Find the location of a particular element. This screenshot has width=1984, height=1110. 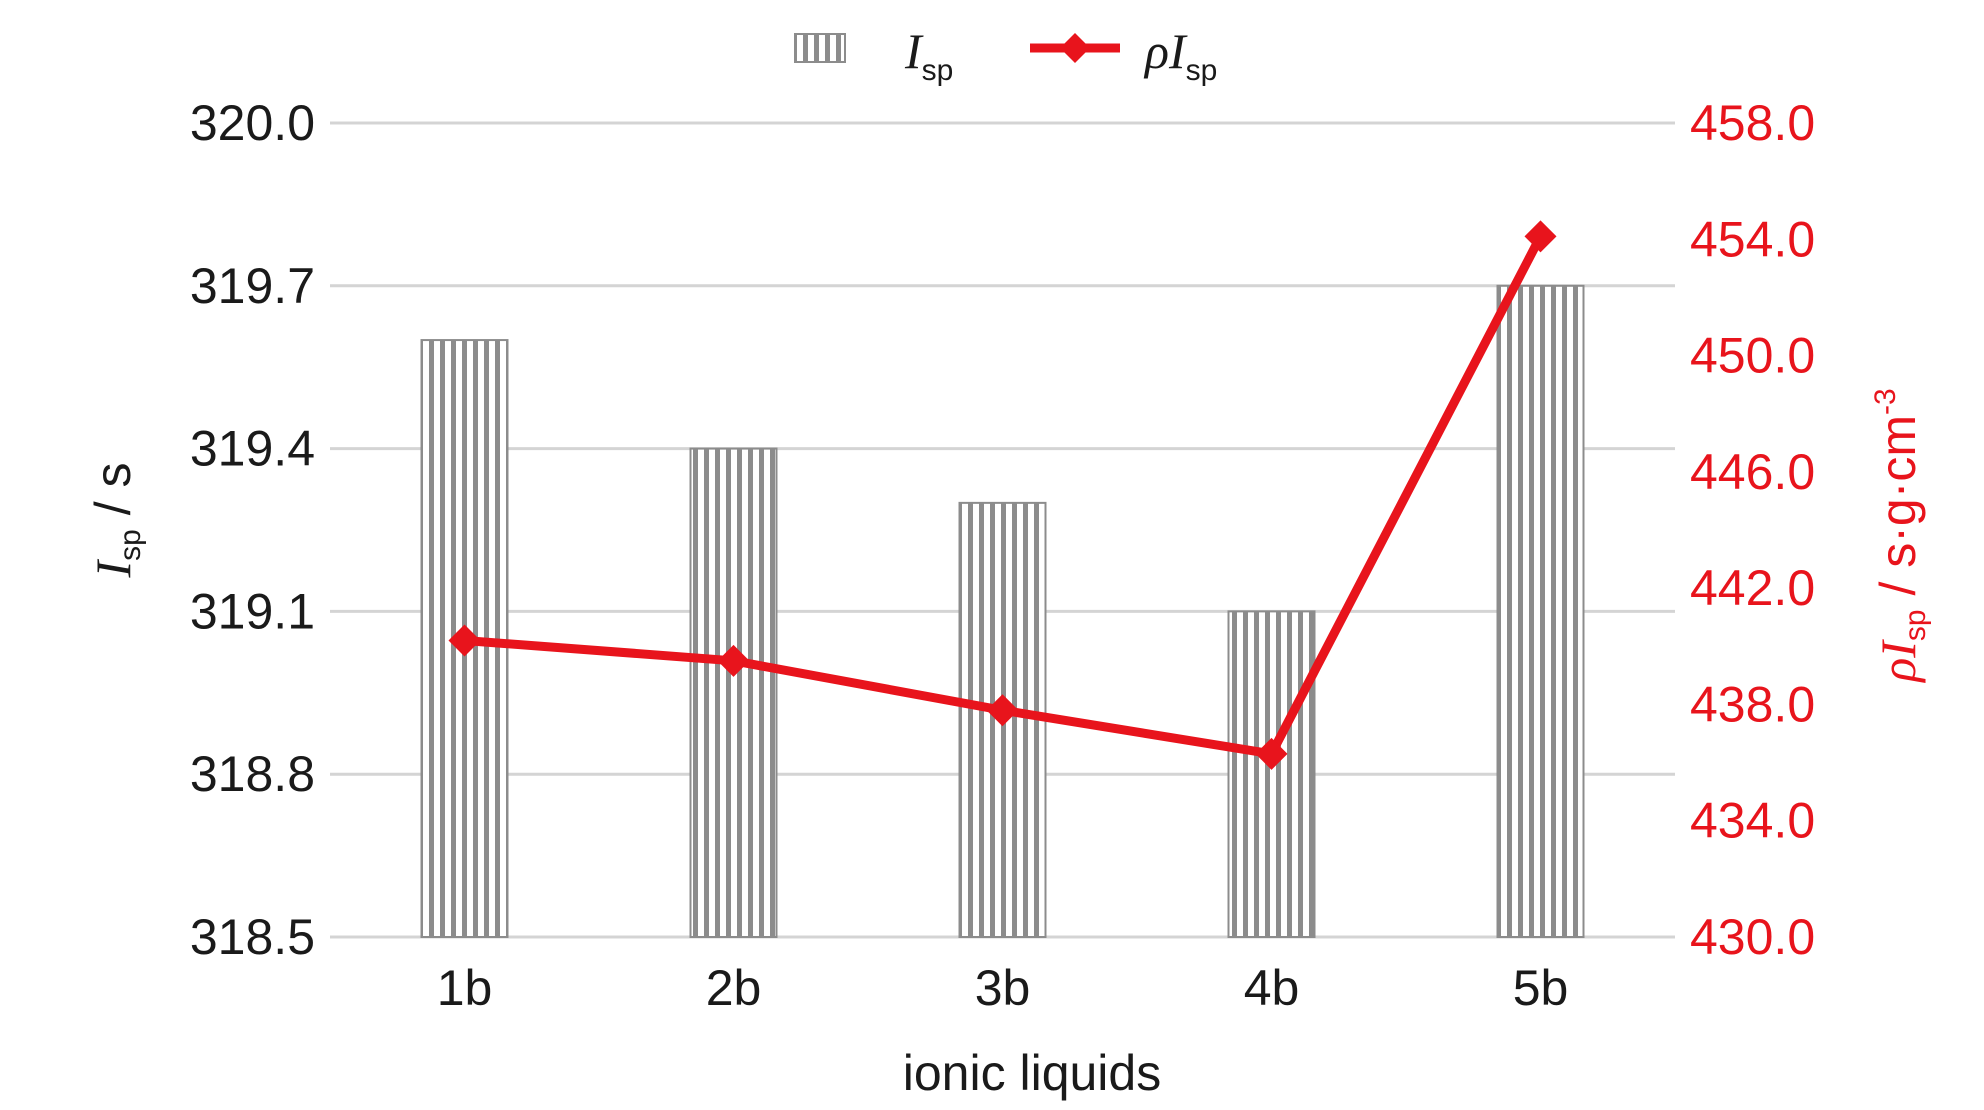

x-tick-label: 3b is located at coordinates (1003, 988).